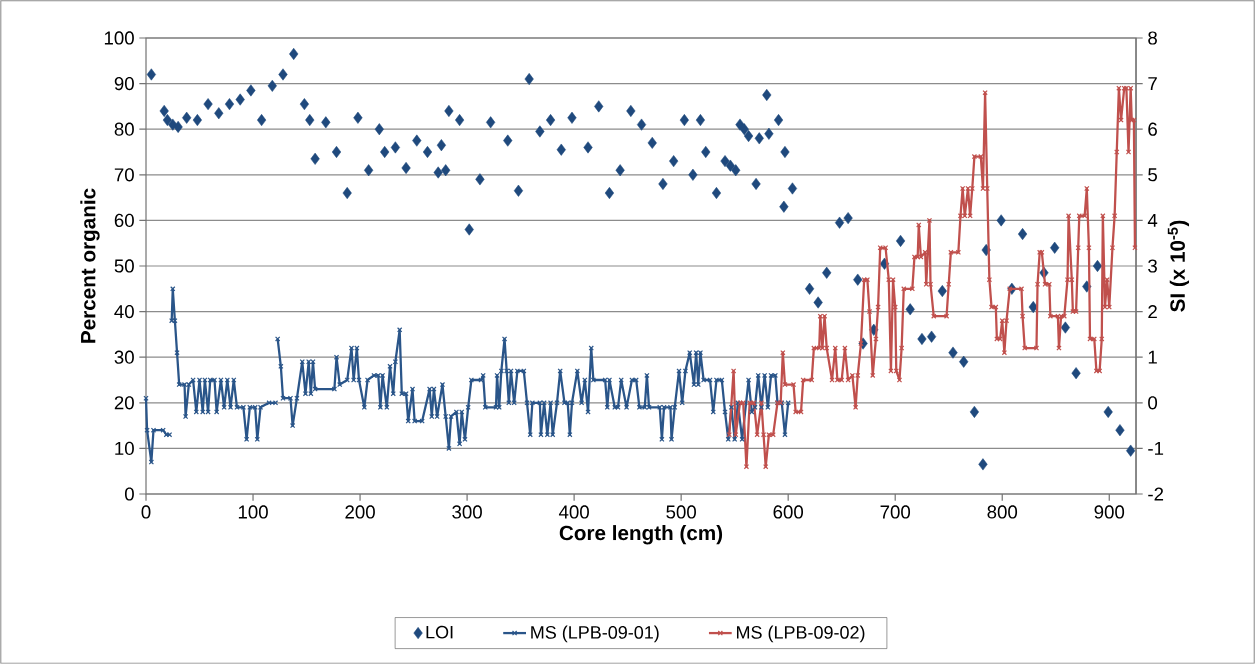 The width and height of the screenshot is (1255, 664). I want to click on x-tick-label: 100, so click(253, 512).